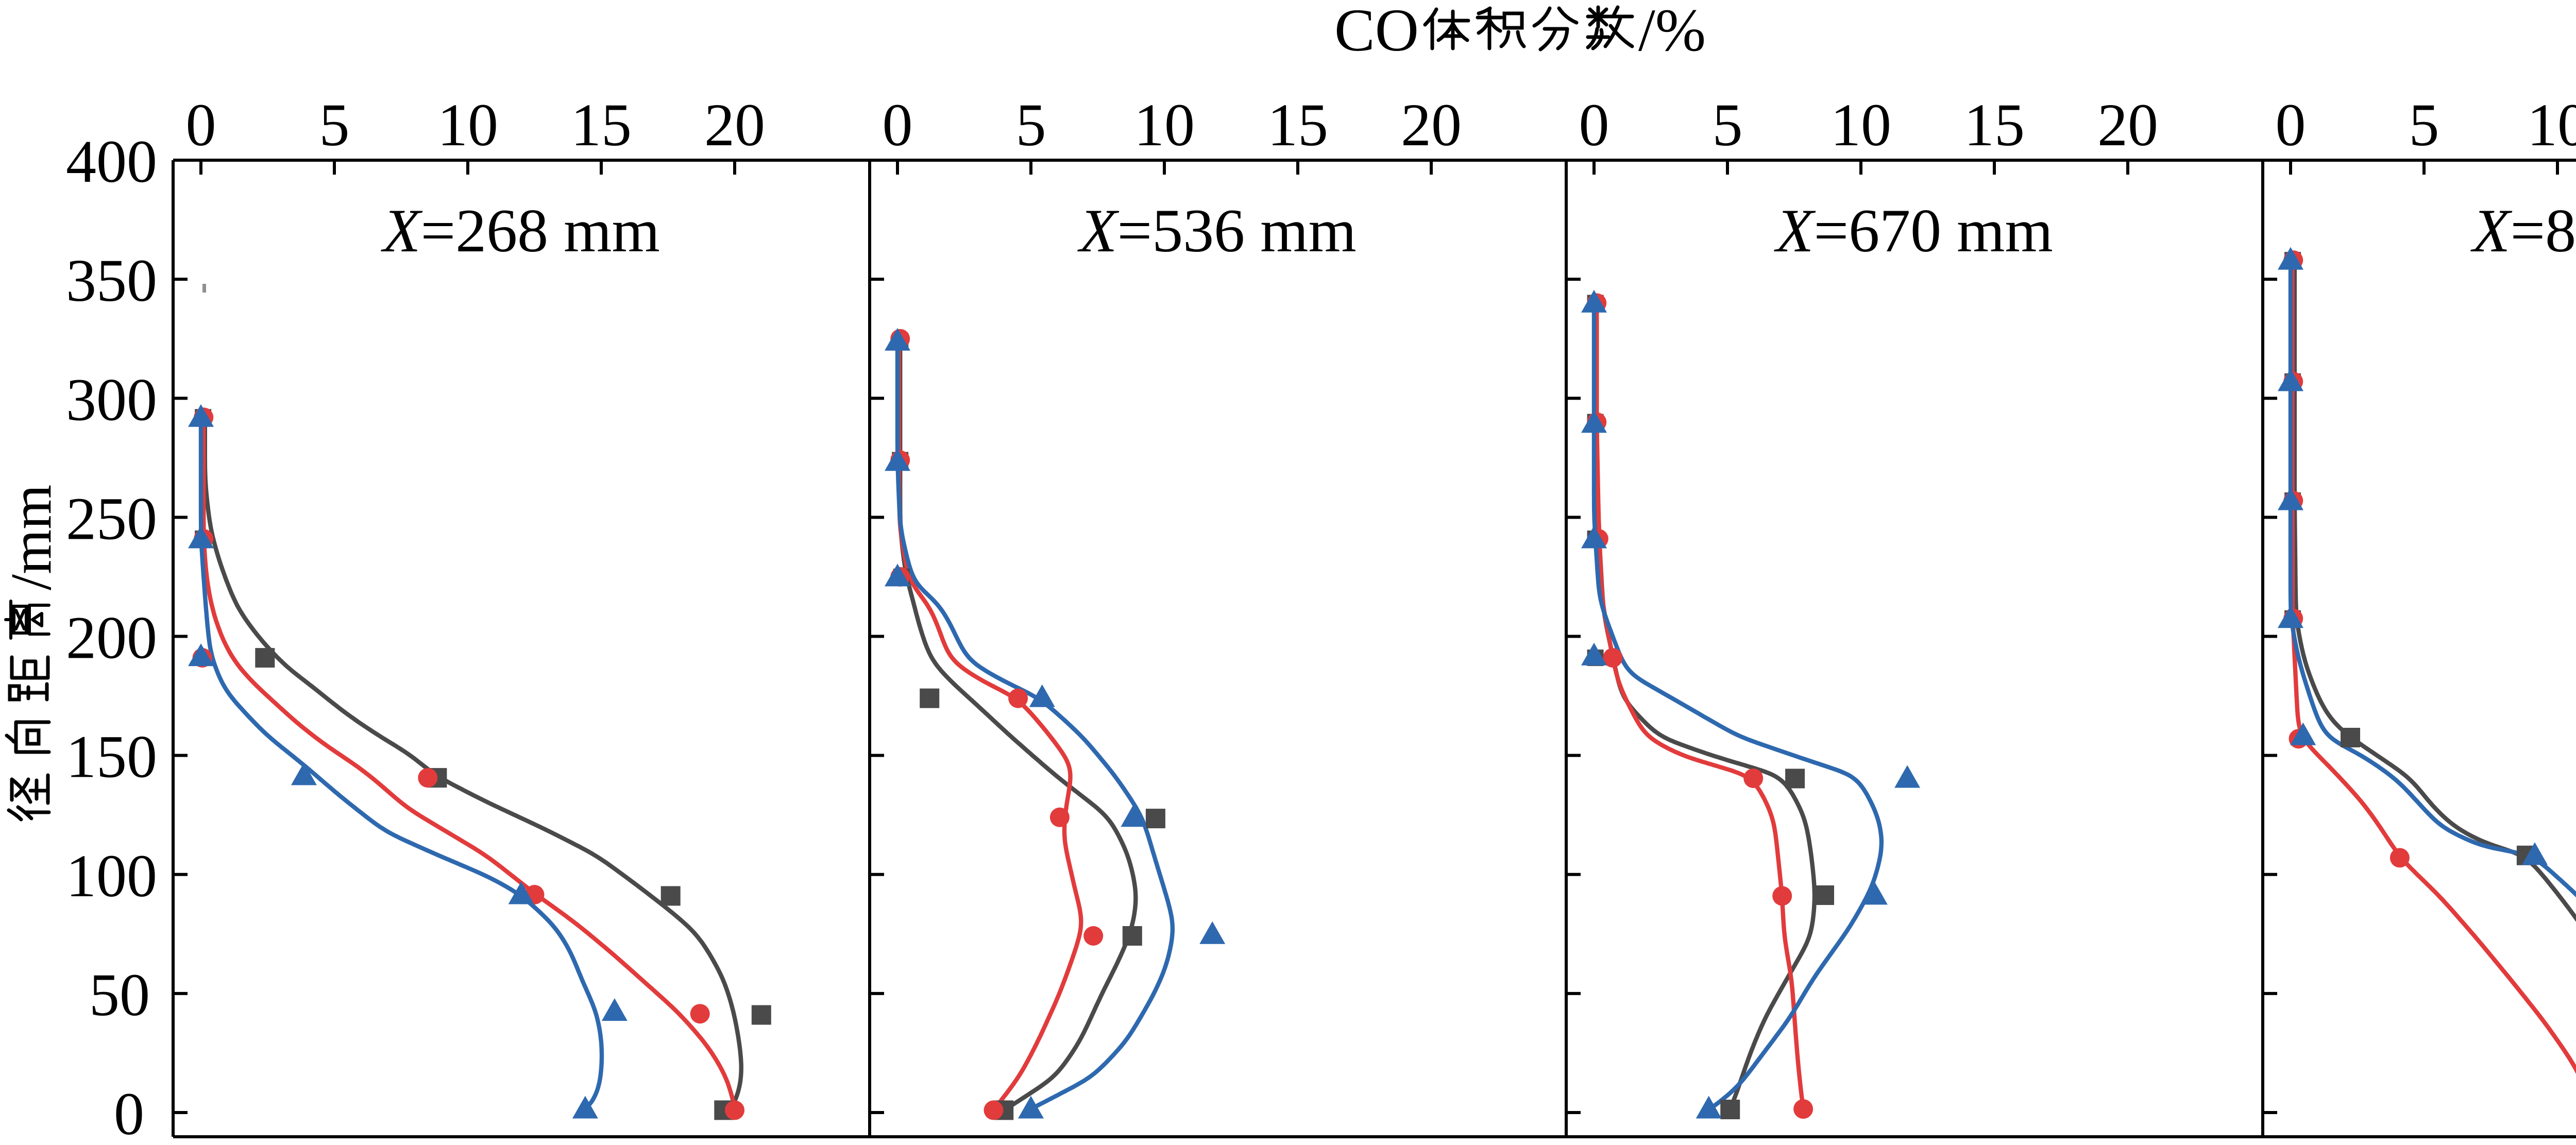 The height and width of the screenshot is (1145, 2576). I want to click on svg-text: CO, so click(1376, 32).